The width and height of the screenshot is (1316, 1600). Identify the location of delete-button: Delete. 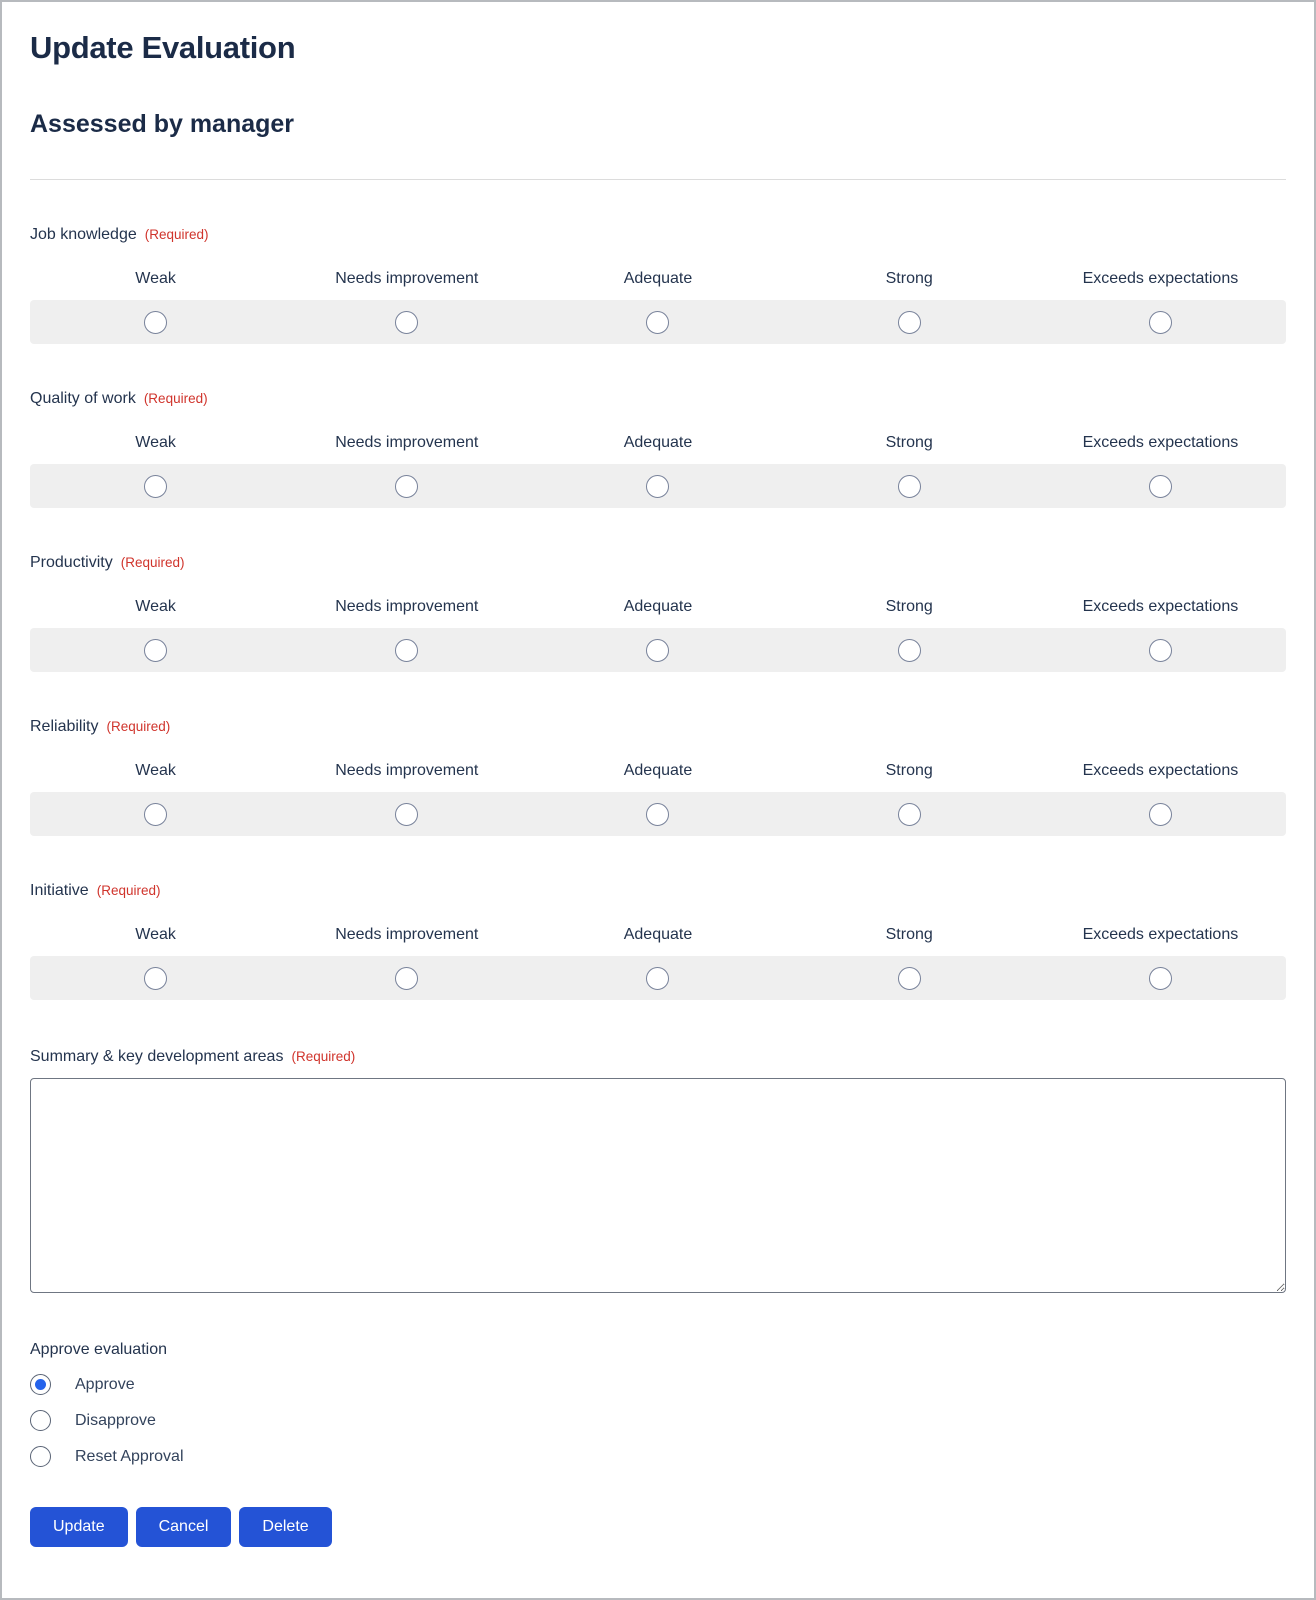
(285, 1527).